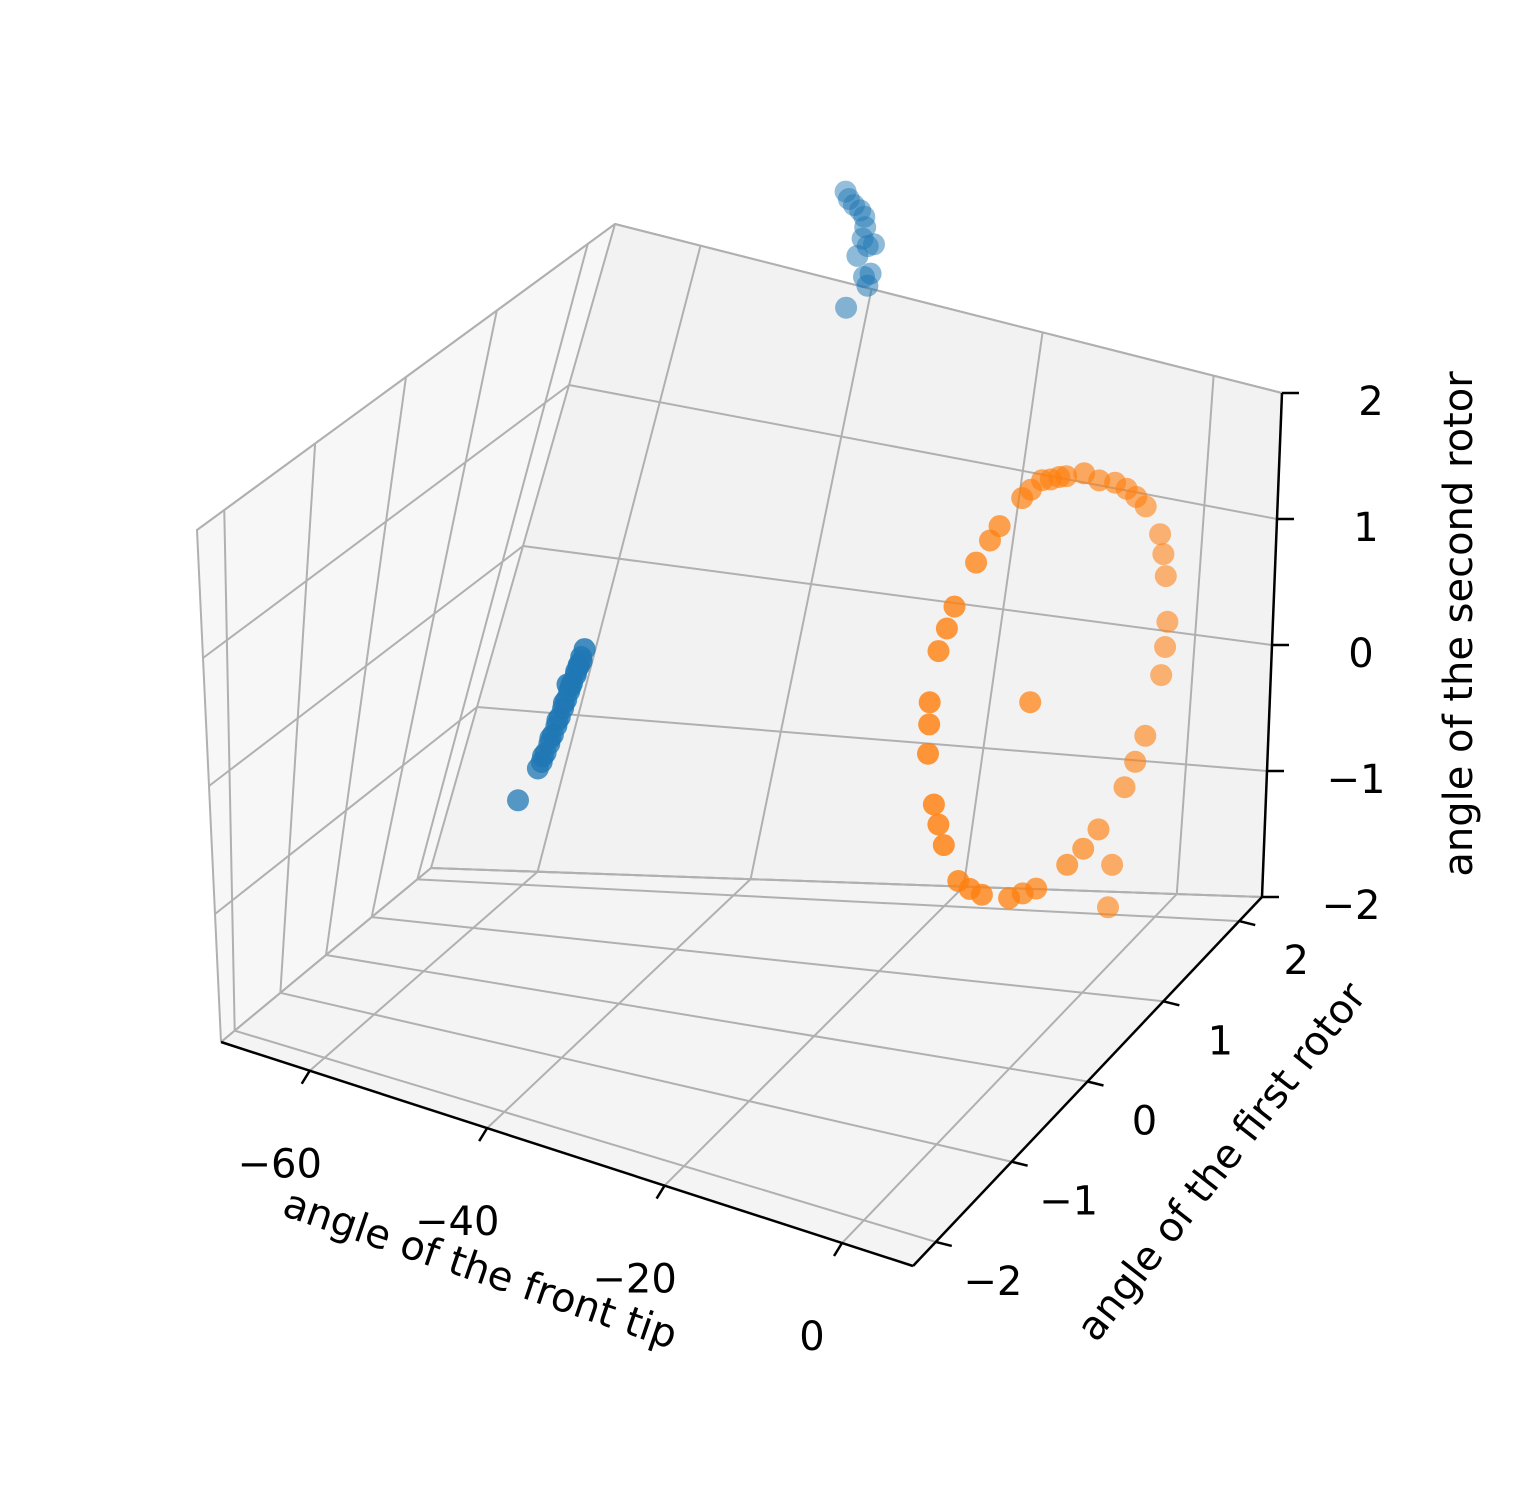  I want to click on z-tick-label: 1, so click(1365, 528).